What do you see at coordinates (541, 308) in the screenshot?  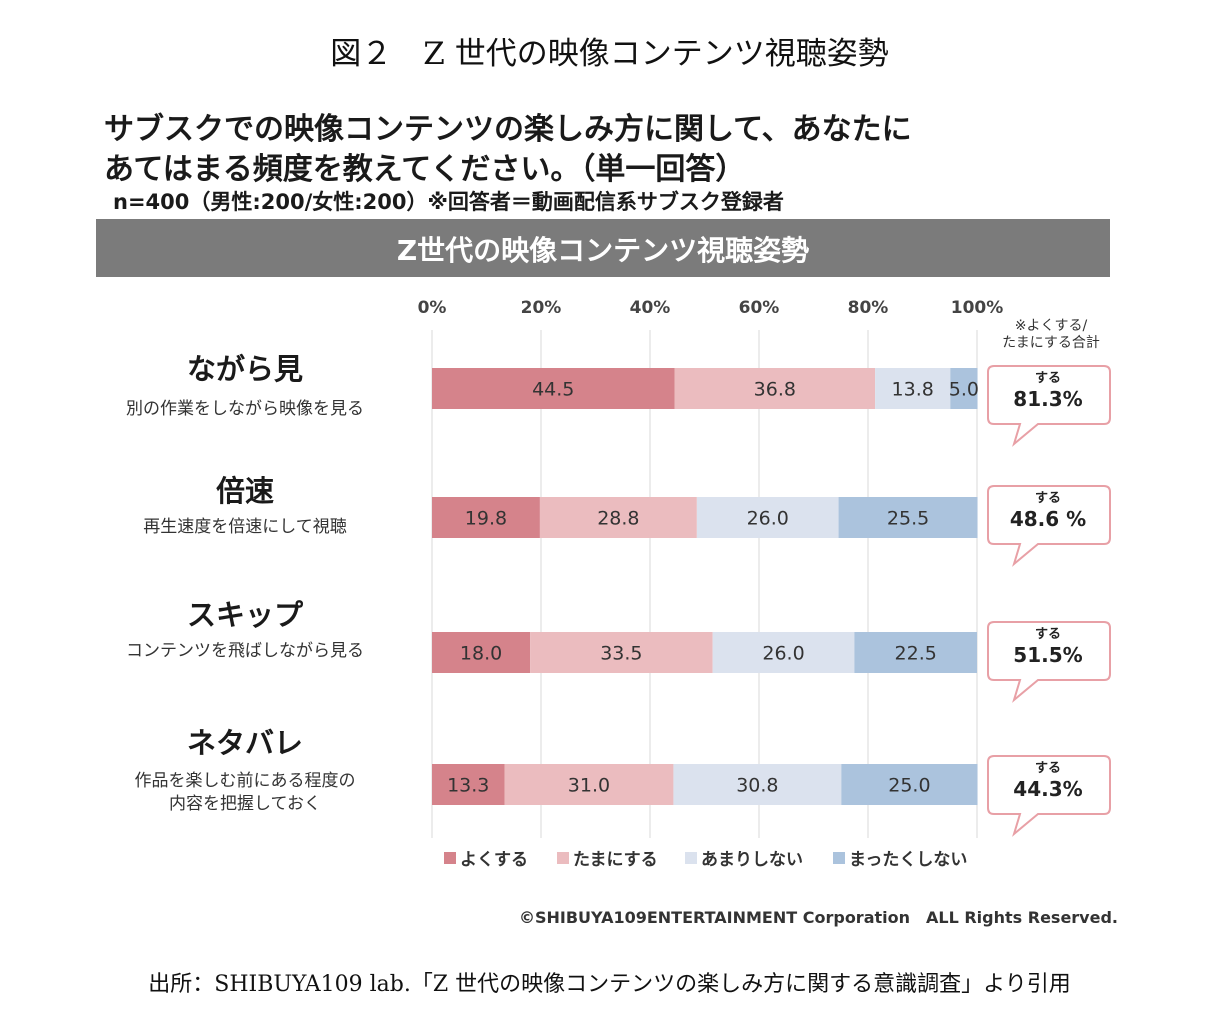 I see `x-tick-label: 20%` at bounding box center [541, 308].